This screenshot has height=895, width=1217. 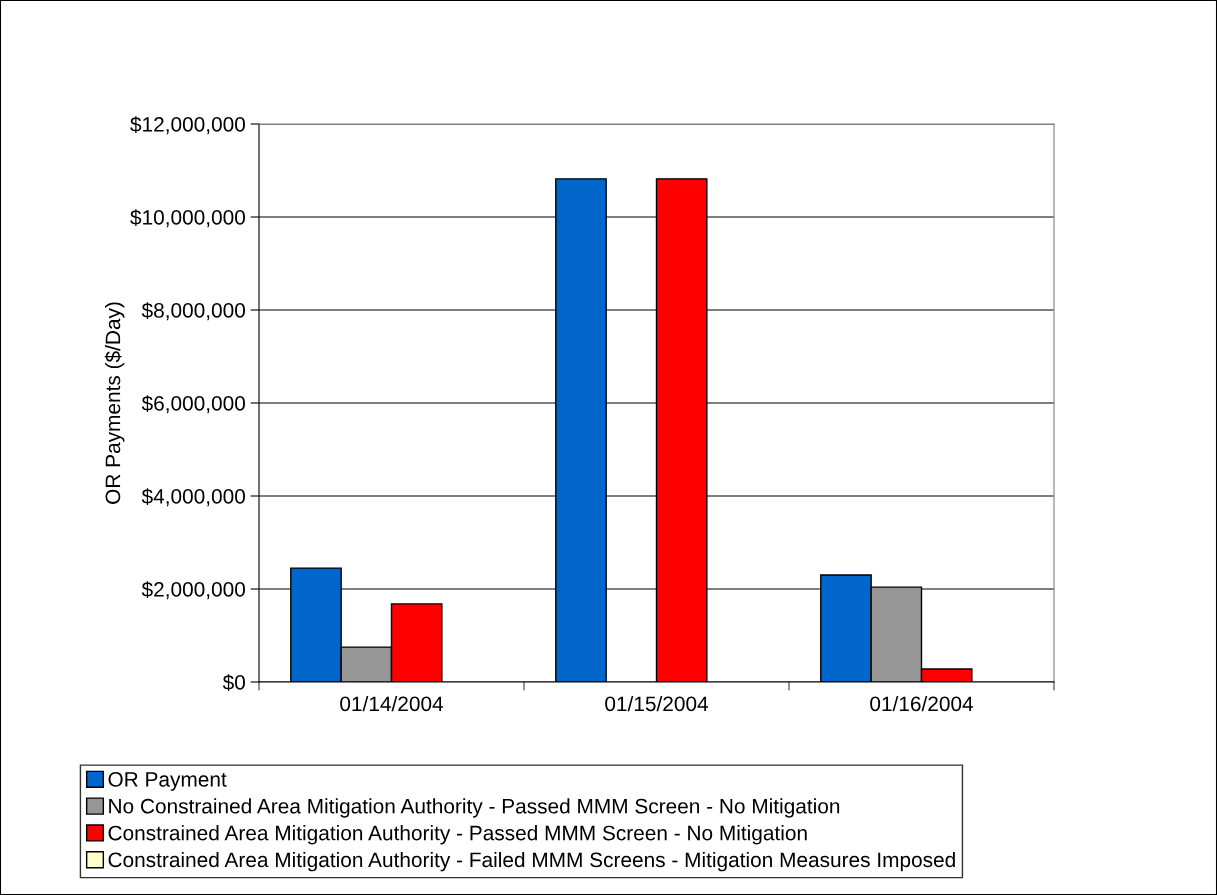 I want to click on x-tick-label: 01/16/2004, so click(x=922, y=703).